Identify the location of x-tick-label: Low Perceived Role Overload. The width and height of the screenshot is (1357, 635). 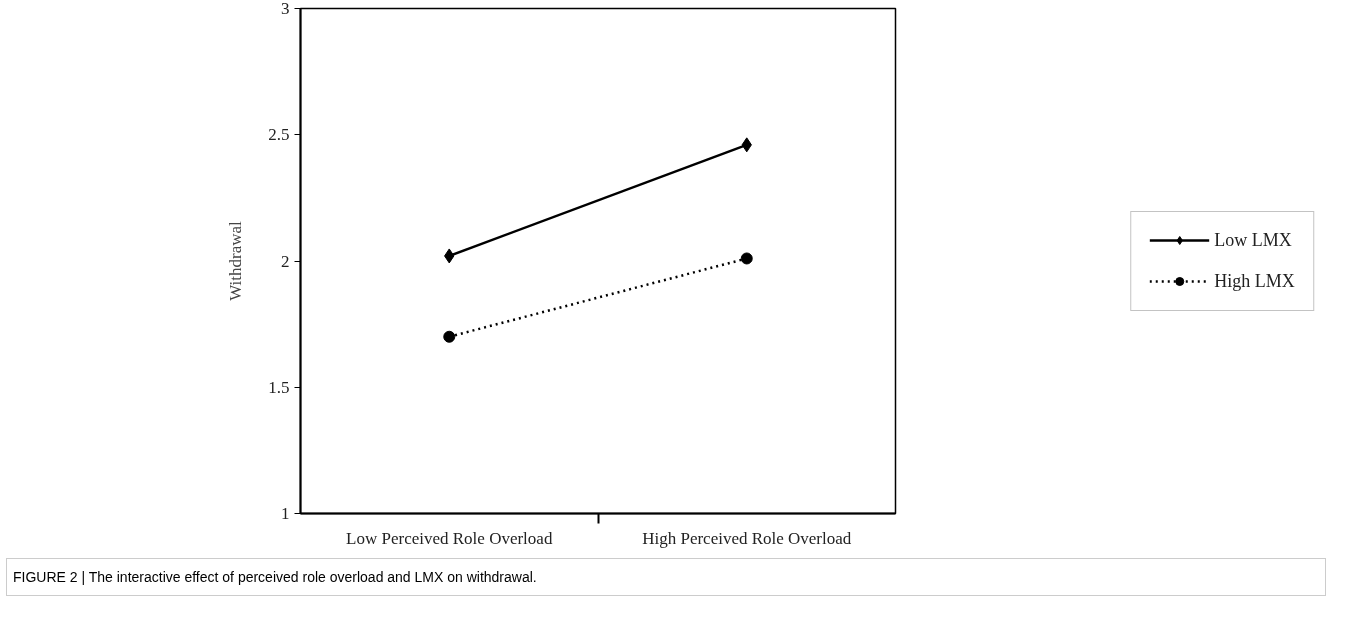
(449, 538).